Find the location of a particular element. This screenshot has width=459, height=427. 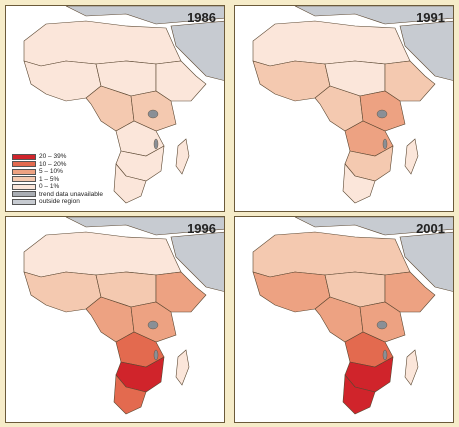

legend-item: 0 – 1% is located at coordinates (57, 187).